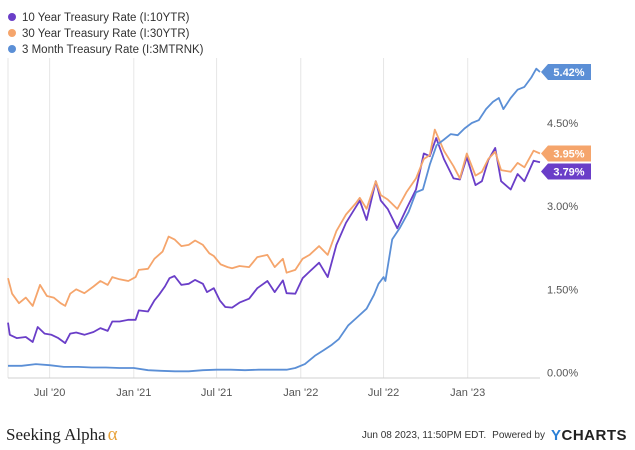 This screenshot has height=450, width=635. What do you see at coordinates (49, 393) in the screenshot?
I see `x-tick-label: Jul '20` at bounding box center [49, 393].